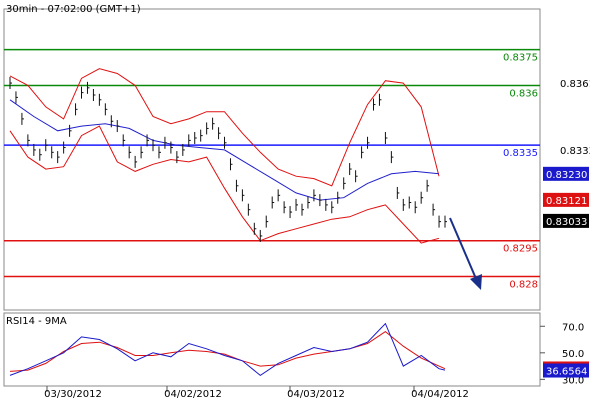  What do you see at coordinates (573, 327) in the screenshot?
I see `rsi-y-tick-label: 70.0` at bounding box center [573, 327].